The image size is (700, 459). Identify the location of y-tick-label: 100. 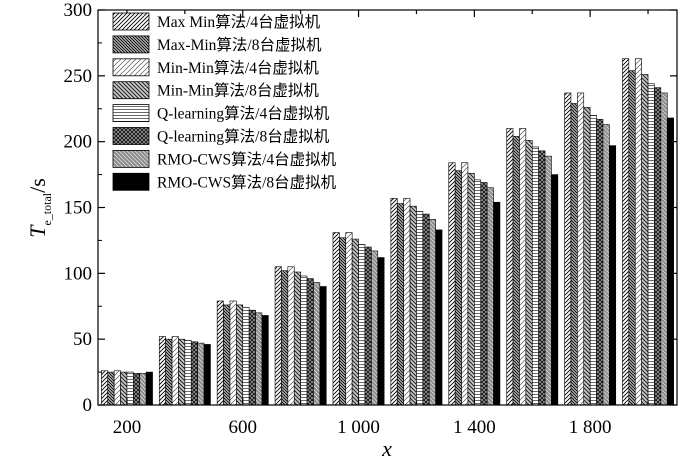
(78, 273).